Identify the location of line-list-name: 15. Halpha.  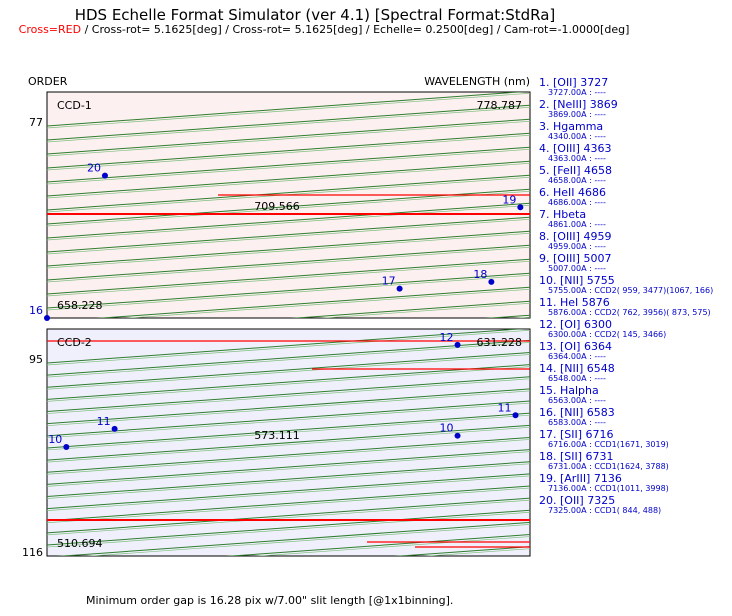
(569, 390).